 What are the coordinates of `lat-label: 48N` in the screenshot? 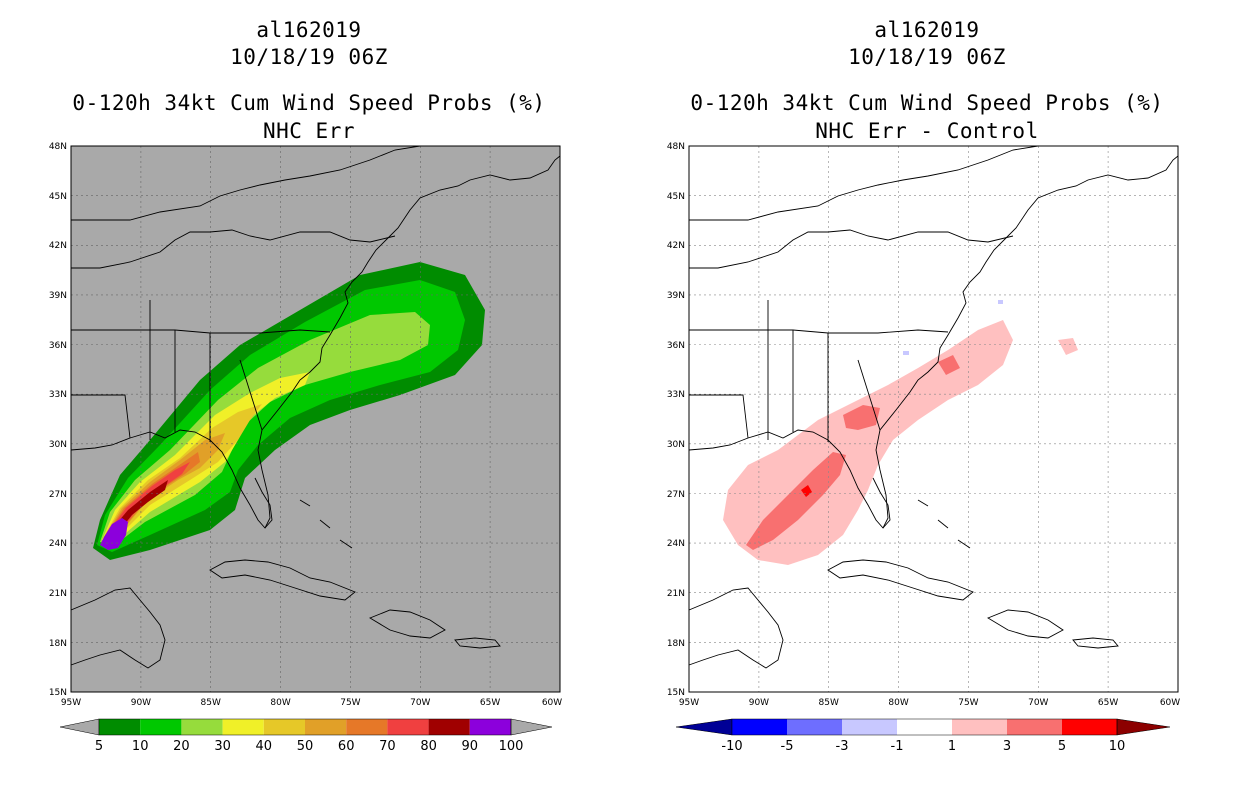 It's located at (676, 147).